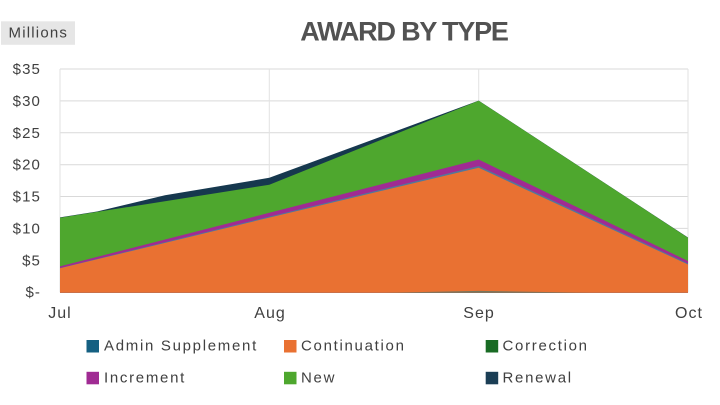  Describe the element at coordinates (689, 313) in the screenshot. I see `svg-text: Oct` at that location.